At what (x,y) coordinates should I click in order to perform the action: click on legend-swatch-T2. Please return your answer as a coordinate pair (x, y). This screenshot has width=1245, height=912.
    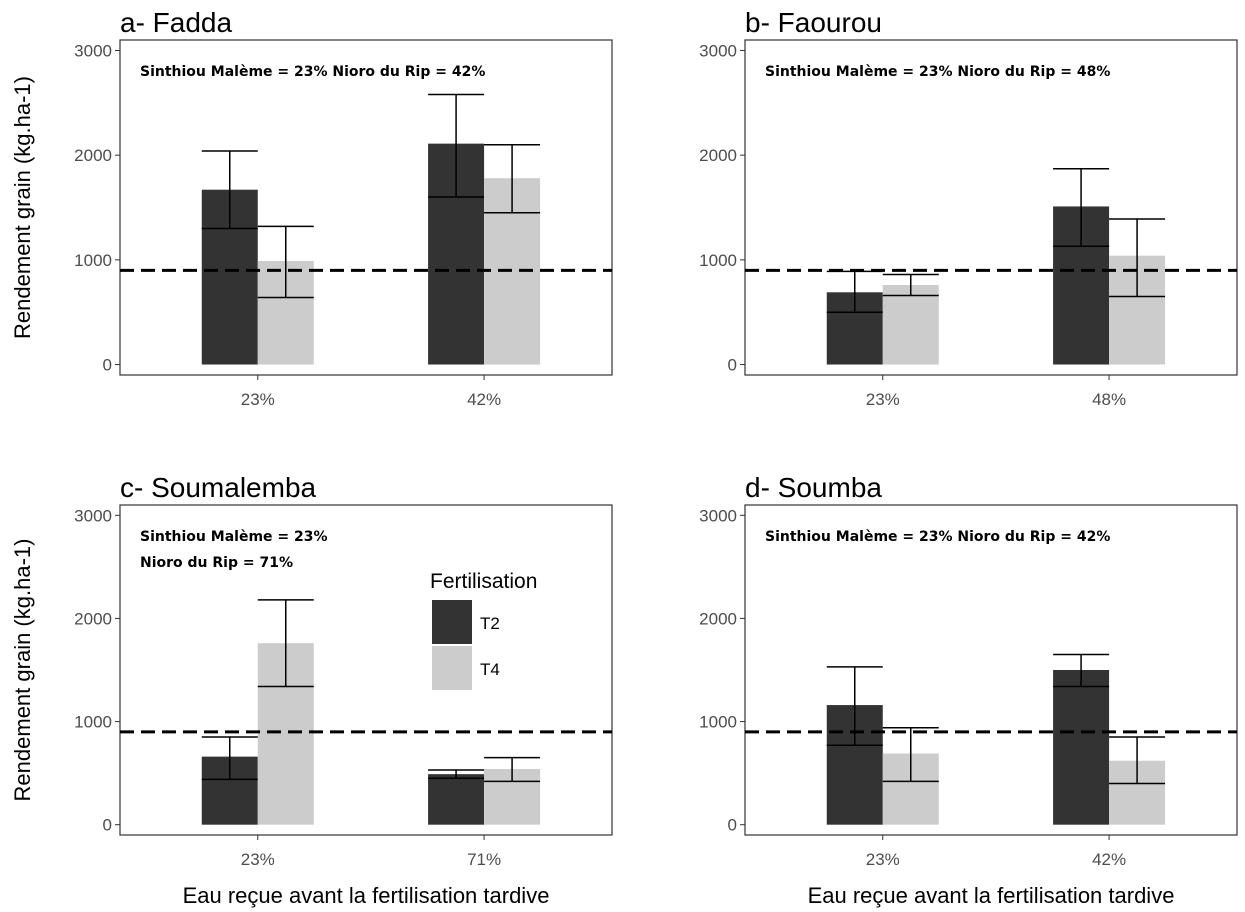
    Looking at the image, I should click on (452, 622).